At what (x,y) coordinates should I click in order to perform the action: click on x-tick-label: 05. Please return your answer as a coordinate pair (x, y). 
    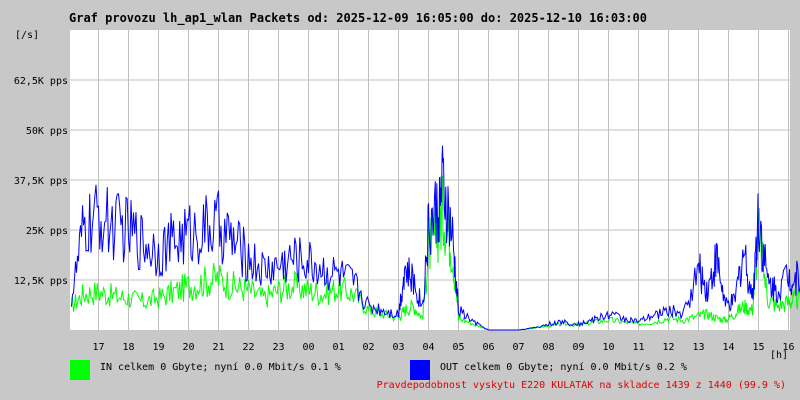
    Looking at the image, I should click on (458, 347).